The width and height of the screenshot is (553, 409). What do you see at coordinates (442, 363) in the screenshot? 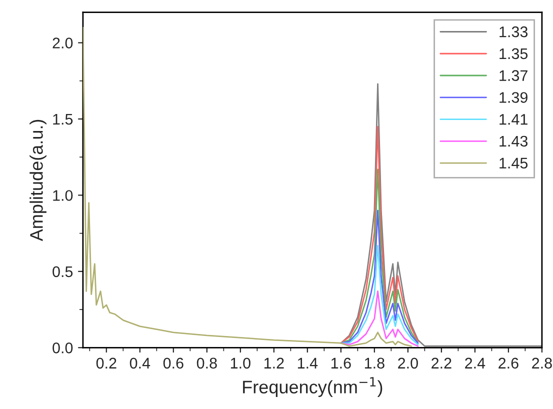
I see `x-tick-label: 2.2` at bounding box center [442, 363].